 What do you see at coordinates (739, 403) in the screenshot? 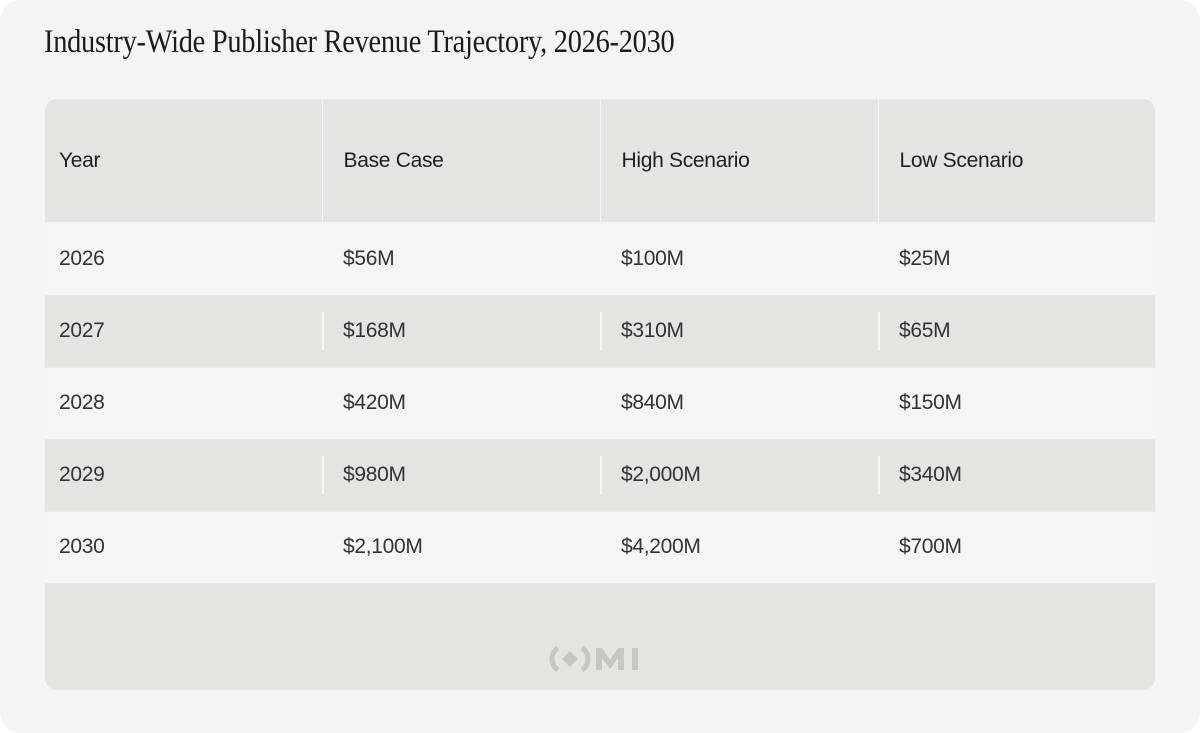
I see `cell-high-scenario: $840M` at bounding box center [739, 403].